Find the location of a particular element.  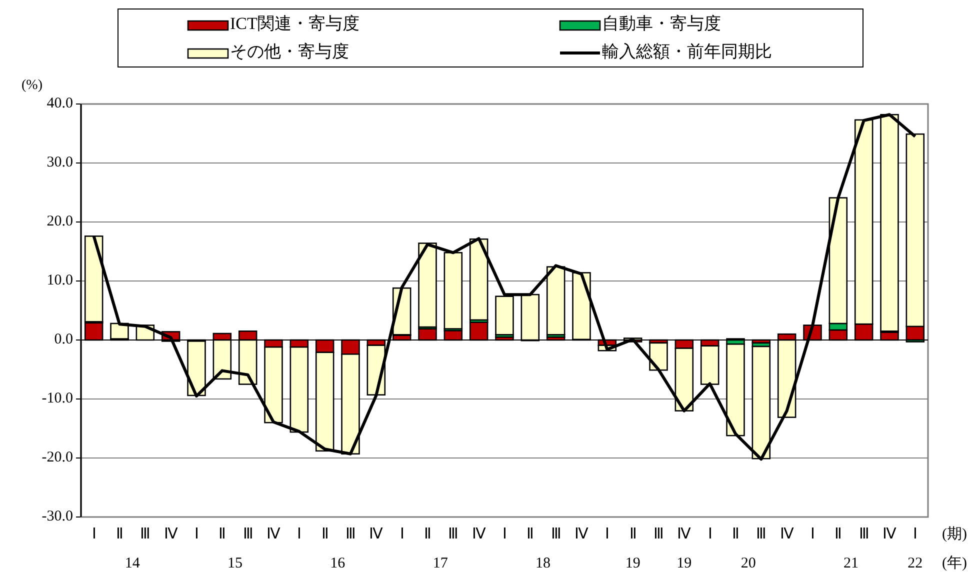

text: 21 is located at coordinates (851, 563).